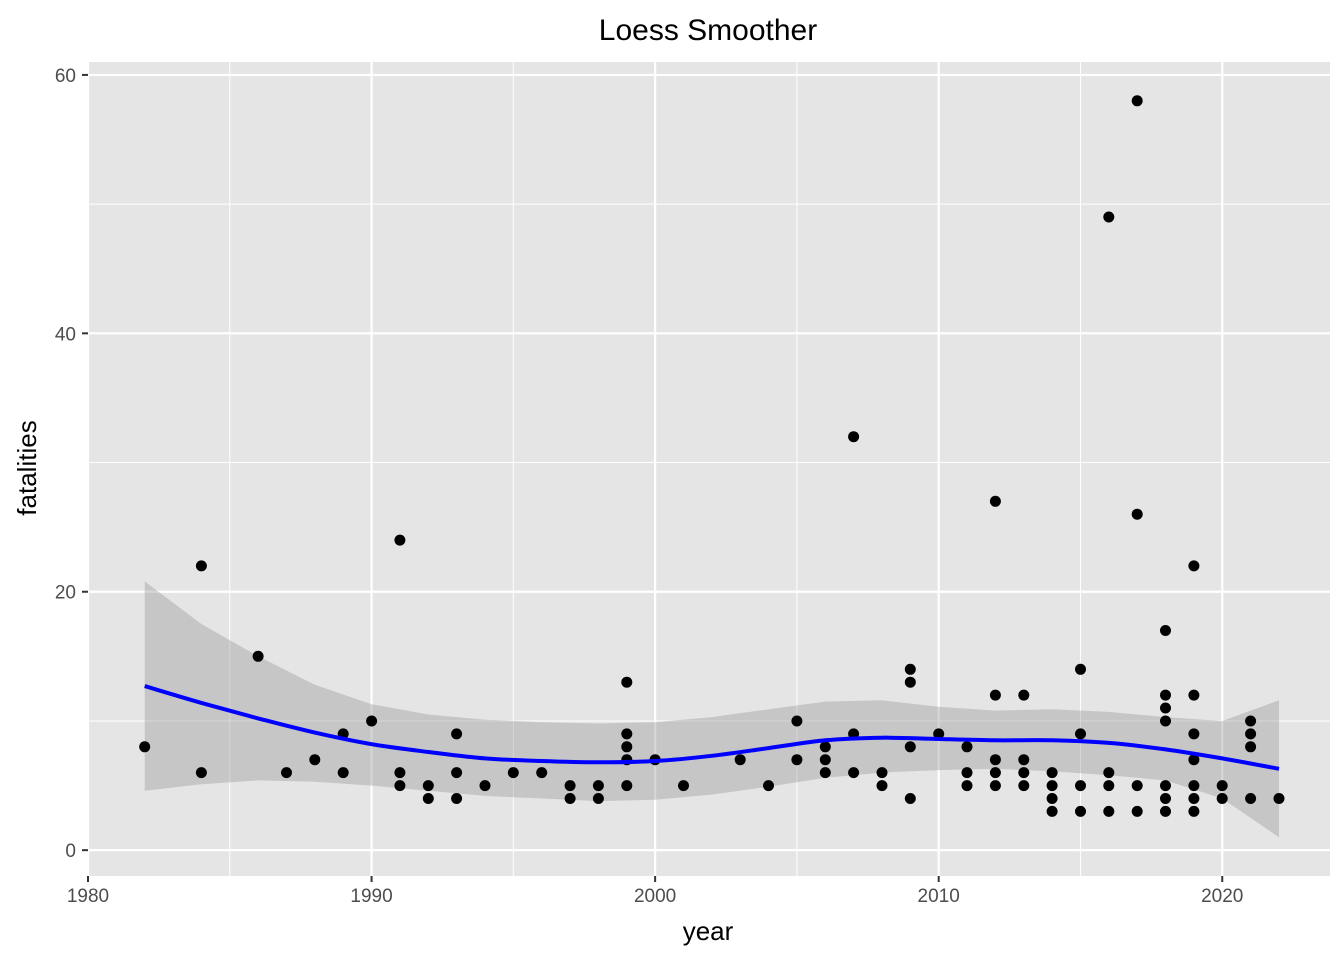 The width and height of the screenshot is (1344, 960). I want to click on y-tick-label: 40, so click(65, 334).